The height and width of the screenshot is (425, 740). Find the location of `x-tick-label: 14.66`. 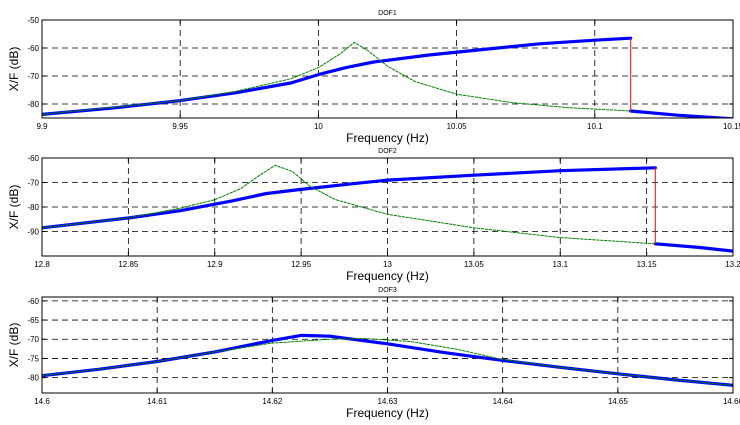

x-tick-label: 14.66 is located at coordinates (731, 401).